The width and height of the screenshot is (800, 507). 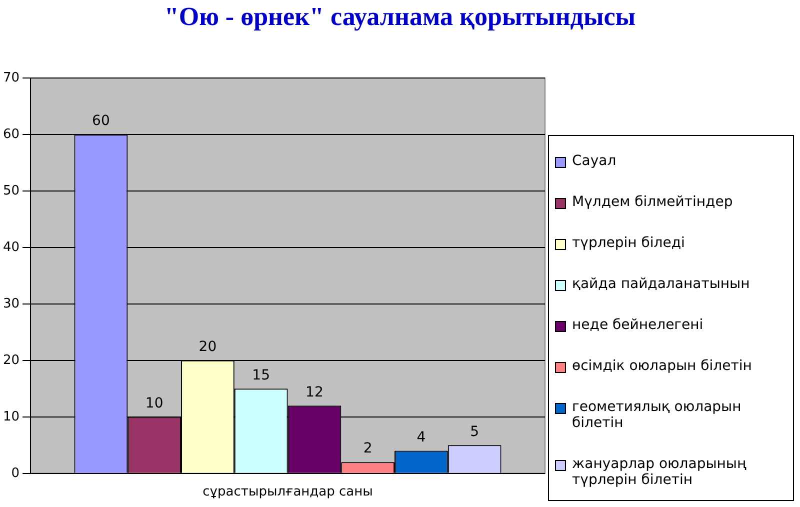 I want to click on y-tick-label: 60, so click(x=11, y=134).